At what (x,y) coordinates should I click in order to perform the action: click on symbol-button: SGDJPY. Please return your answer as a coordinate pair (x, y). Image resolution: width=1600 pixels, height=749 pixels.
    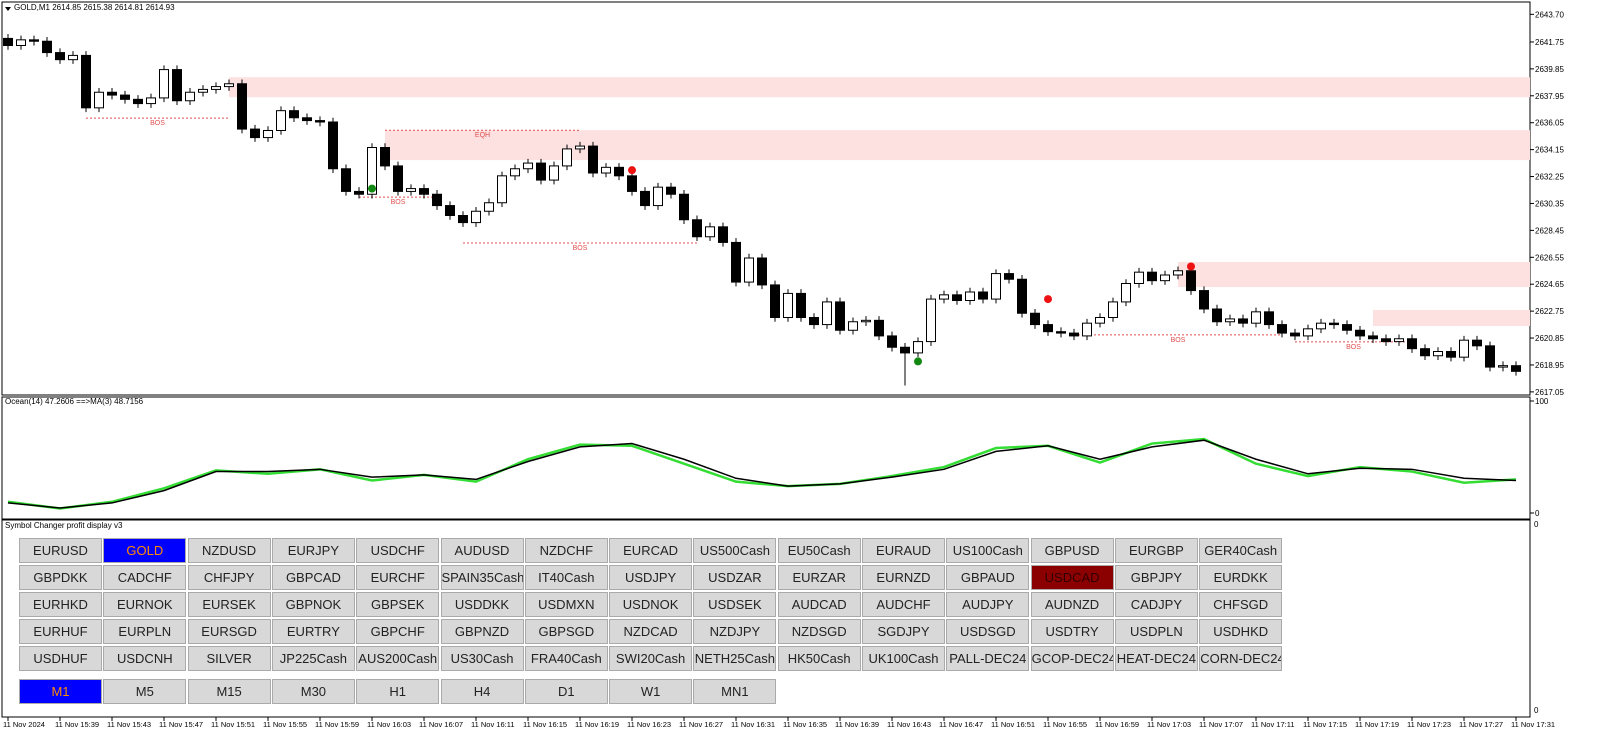
    Looking at the image, I should click on (903, 631).